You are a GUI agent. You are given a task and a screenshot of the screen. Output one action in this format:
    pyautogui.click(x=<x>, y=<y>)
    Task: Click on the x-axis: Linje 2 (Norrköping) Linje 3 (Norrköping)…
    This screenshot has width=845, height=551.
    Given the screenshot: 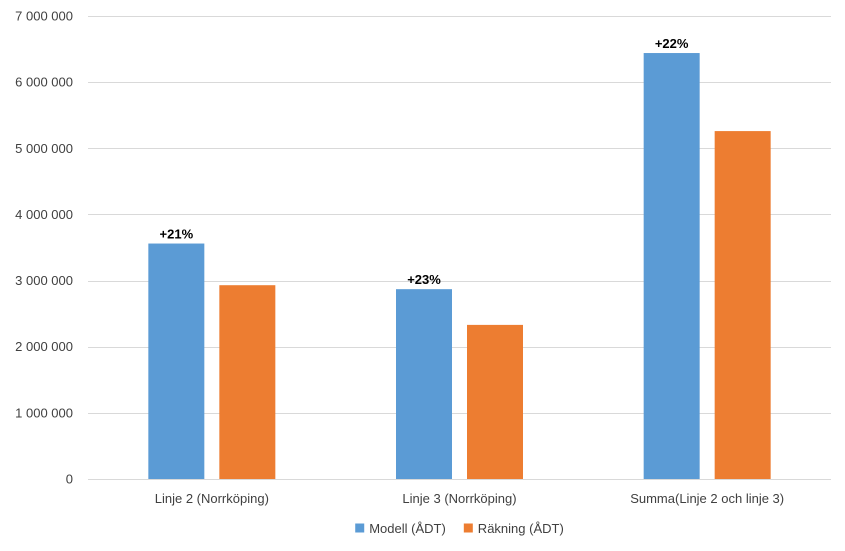 What is the action you would take?
    pyautogui.click(x=469, y=498)
    